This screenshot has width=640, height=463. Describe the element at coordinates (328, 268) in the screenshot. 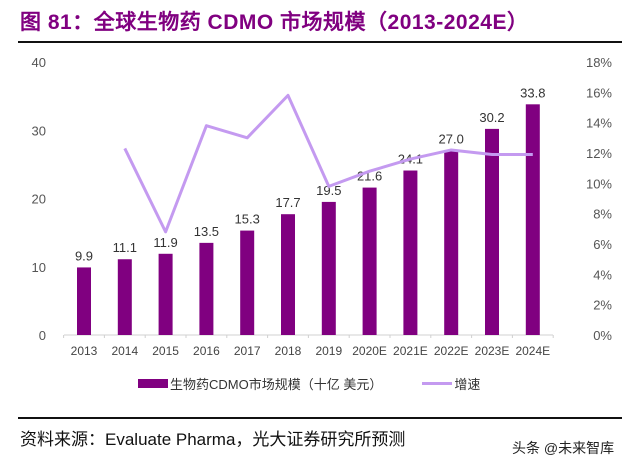

I see `bar-2019` at that location.